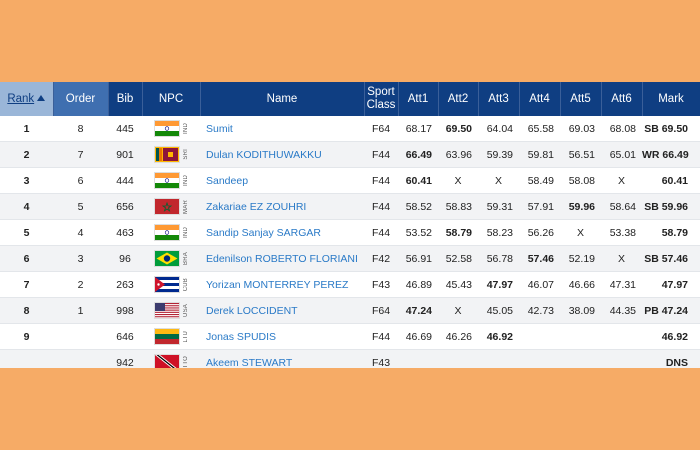 The width and height of the screenshot is (700, 450). Describe the element at coordinates (498, 336) in the screenshot. I see `attempt-3-cell: 46.92` at that location.